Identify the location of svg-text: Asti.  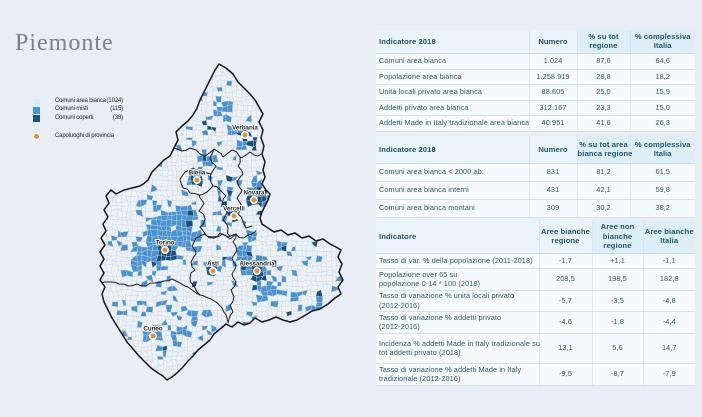
(213, 264).